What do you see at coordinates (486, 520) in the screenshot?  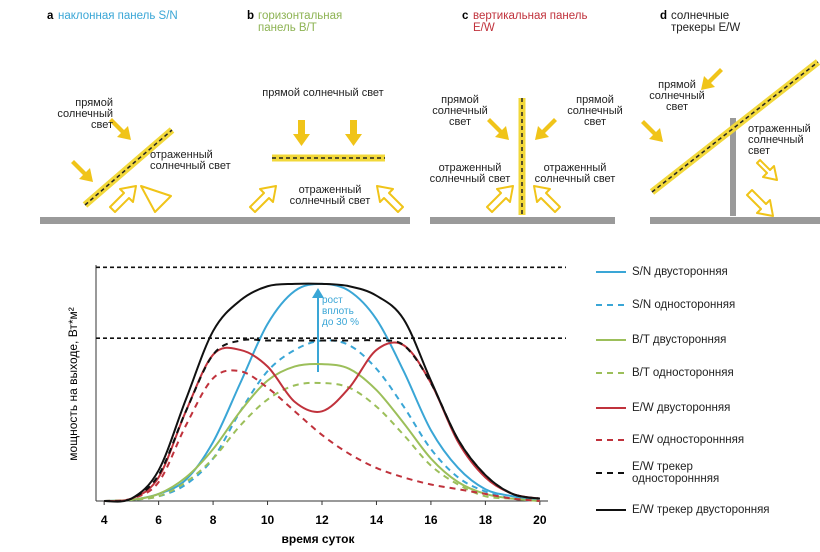 I see `x-tick-label: 18` at bounding box center [486, 520].